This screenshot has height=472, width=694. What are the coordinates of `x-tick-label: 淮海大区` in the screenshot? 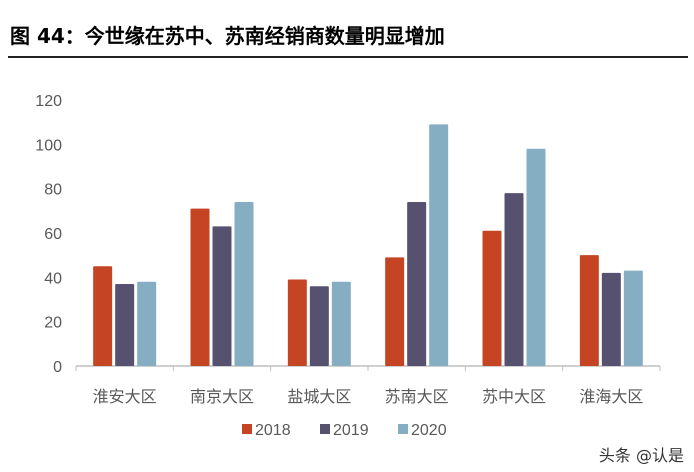 It's located at (611, 396).